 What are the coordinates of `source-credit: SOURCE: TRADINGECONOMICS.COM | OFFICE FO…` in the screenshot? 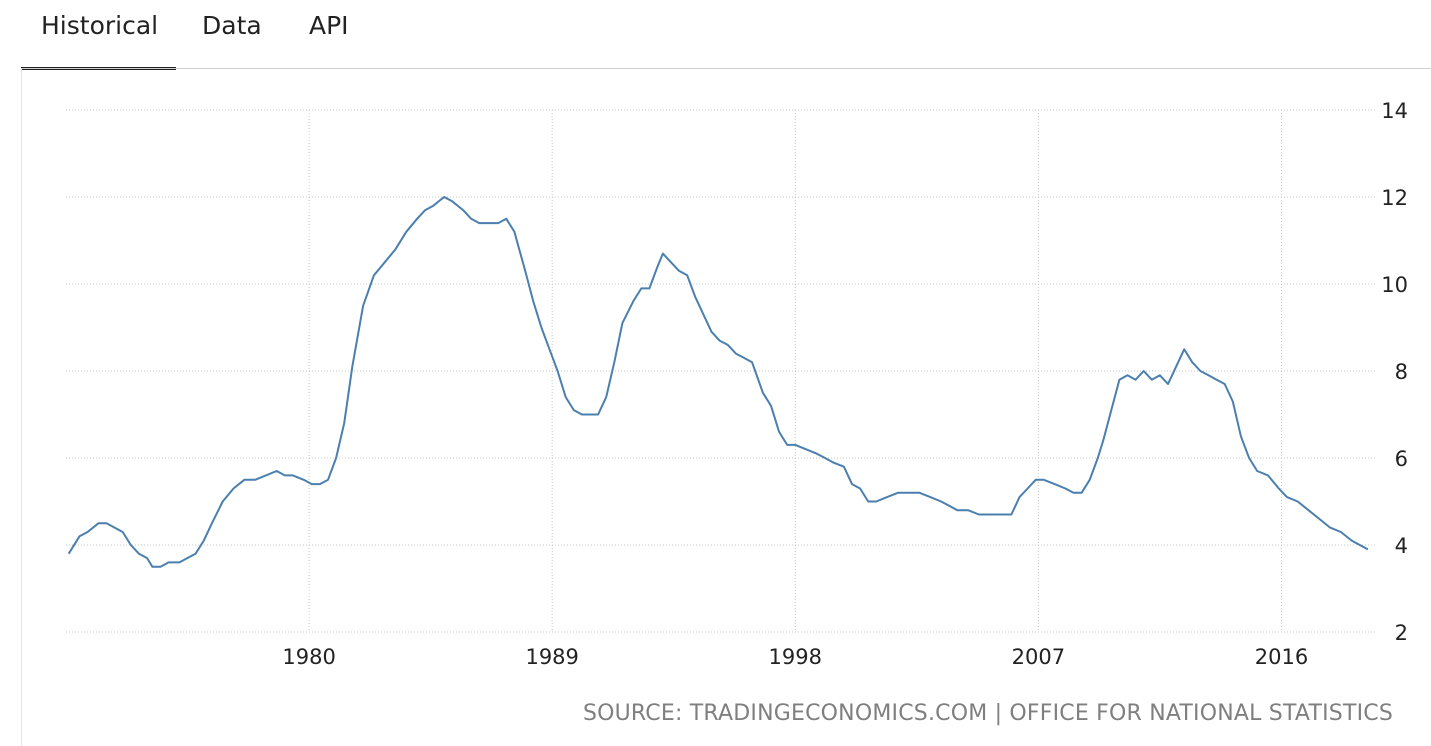 It's located at (987, 713).